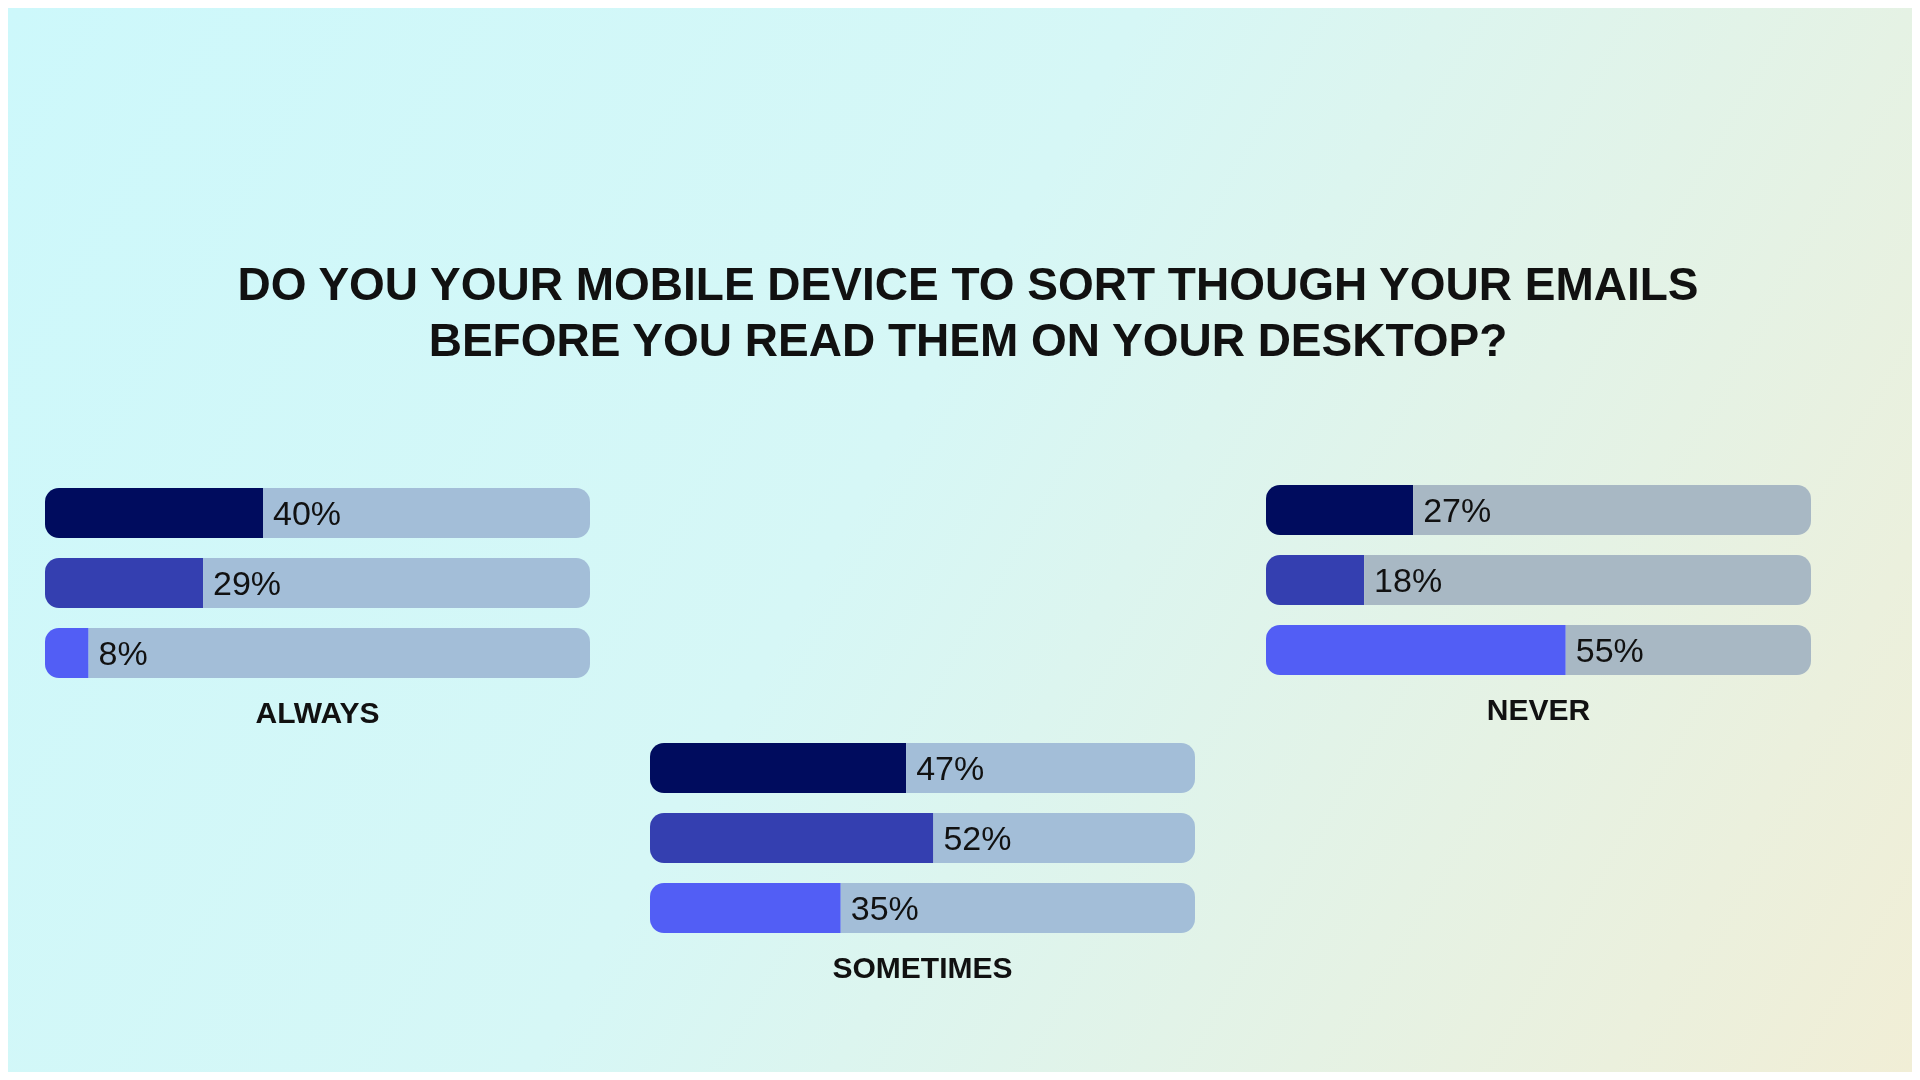 The width and height of the screenshot is (1920, 1080). I want to click on data-label: 27%, so click(1457, 510).